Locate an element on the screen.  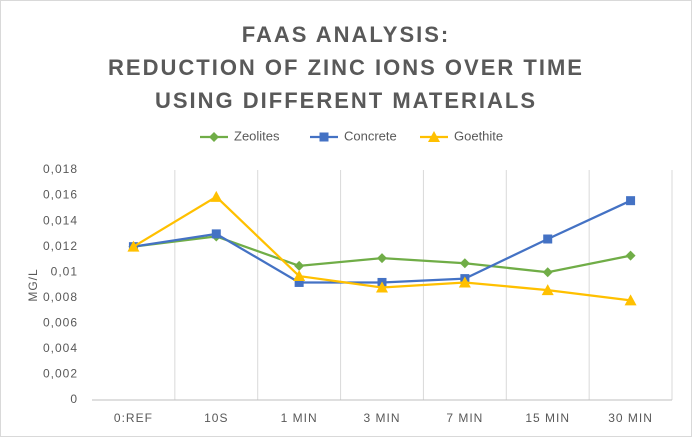
y-tick-label: 0,004 is located at coordinates (60, 348).